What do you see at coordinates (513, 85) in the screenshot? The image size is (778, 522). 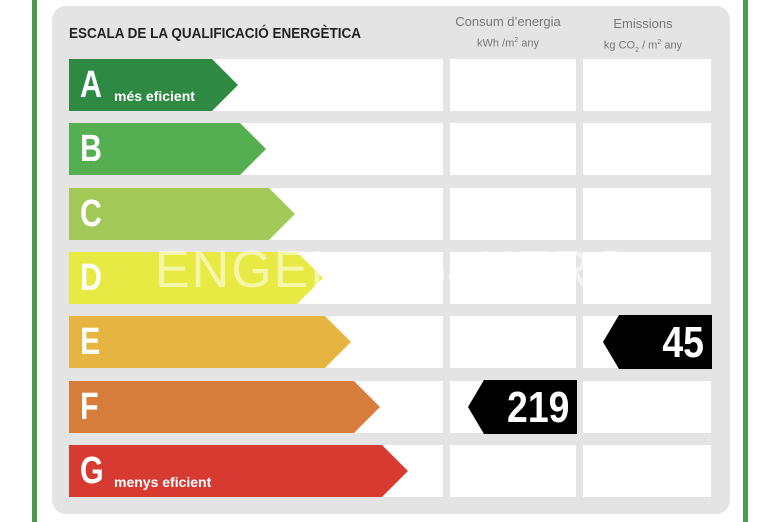 I see `consum-cell-a` at bounding box center [513, 85].